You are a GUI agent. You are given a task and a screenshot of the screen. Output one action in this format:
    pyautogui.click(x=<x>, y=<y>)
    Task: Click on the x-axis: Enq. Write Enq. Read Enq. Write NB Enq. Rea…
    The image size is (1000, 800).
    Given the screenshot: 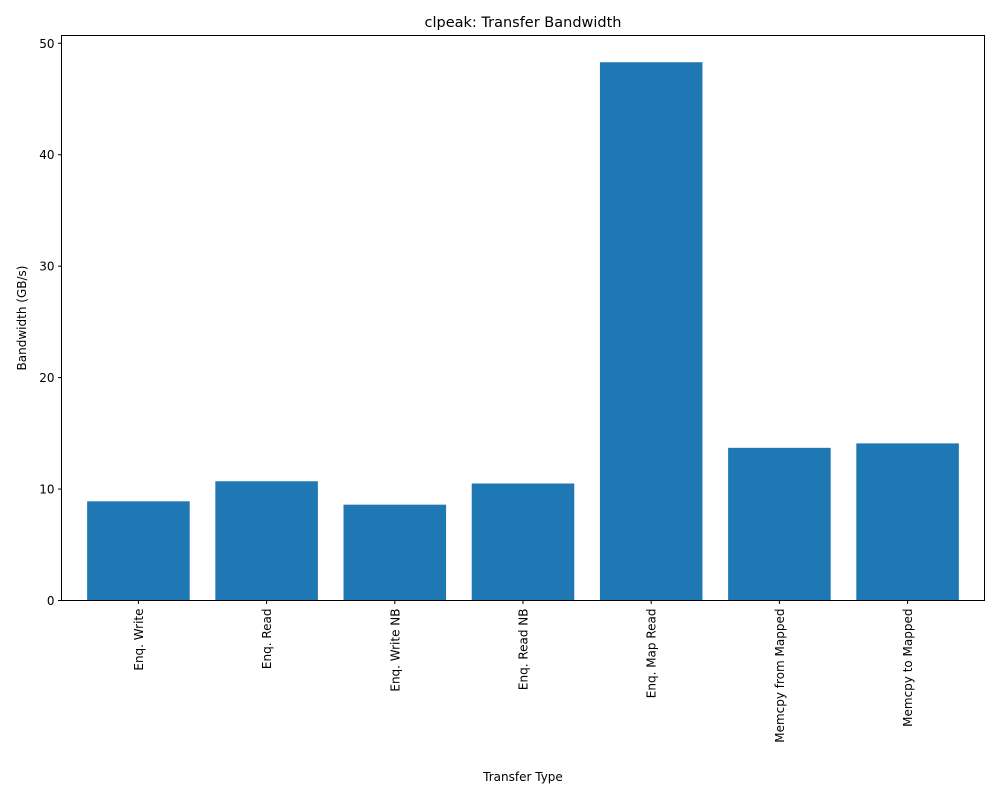 What is the action you would take?
    pyautogui.click(x=523, y=671)
    